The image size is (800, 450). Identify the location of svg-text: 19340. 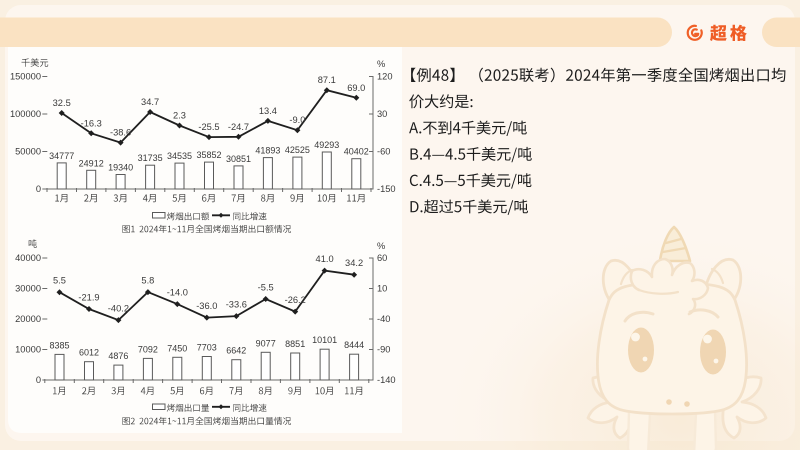
(120, 168).